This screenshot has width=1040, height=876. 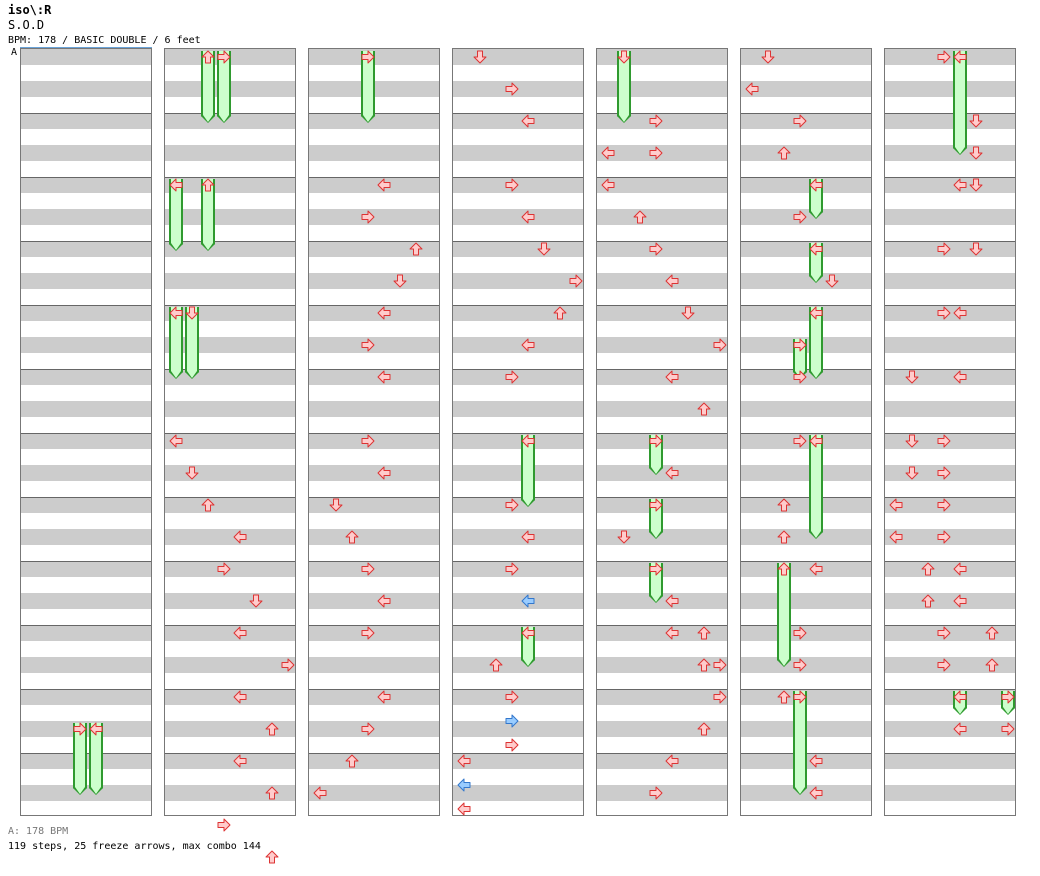 I want to click on chart-info: BPM: 178 / BASIC DOUBLE / 6 feet, so click(x=104, y=40).